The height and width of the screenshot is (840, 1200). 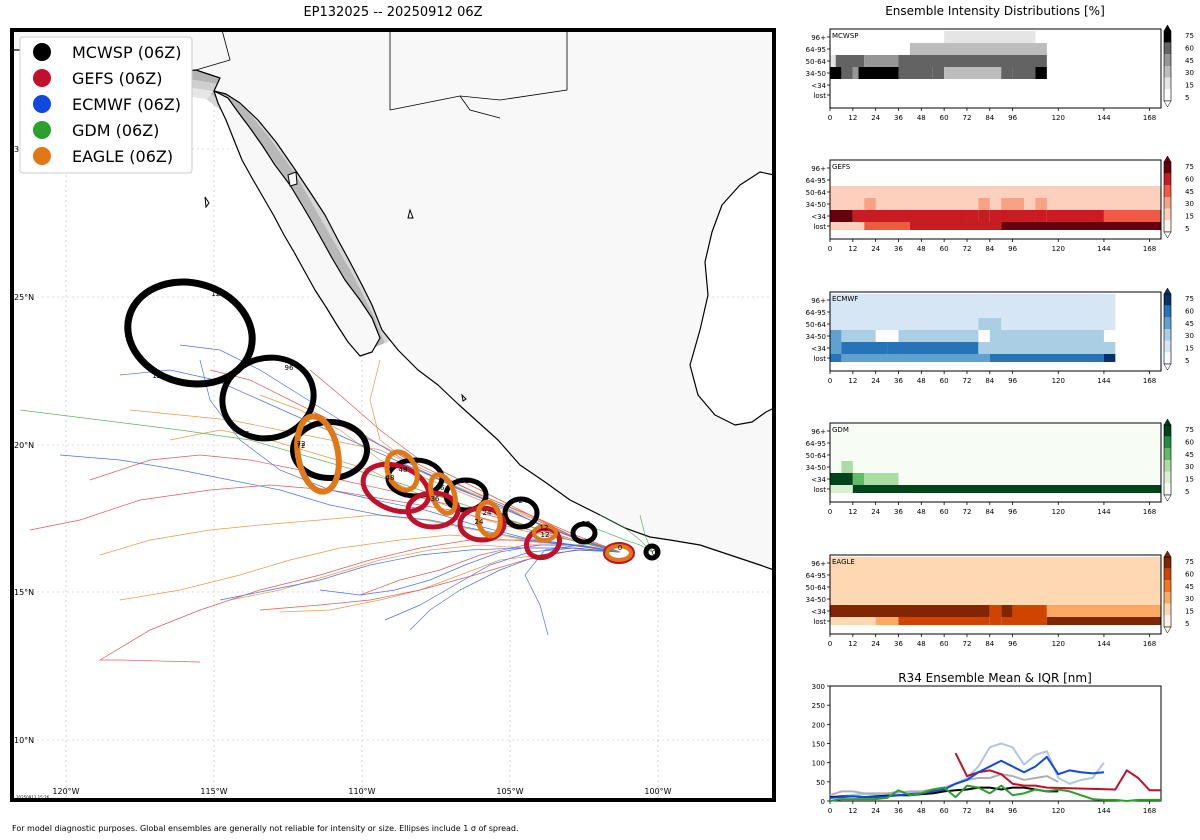 What do you see at coordinates (898, 249) in the screenshot?
I see `x-tick-label: 36` at bounding box center [898, 249].